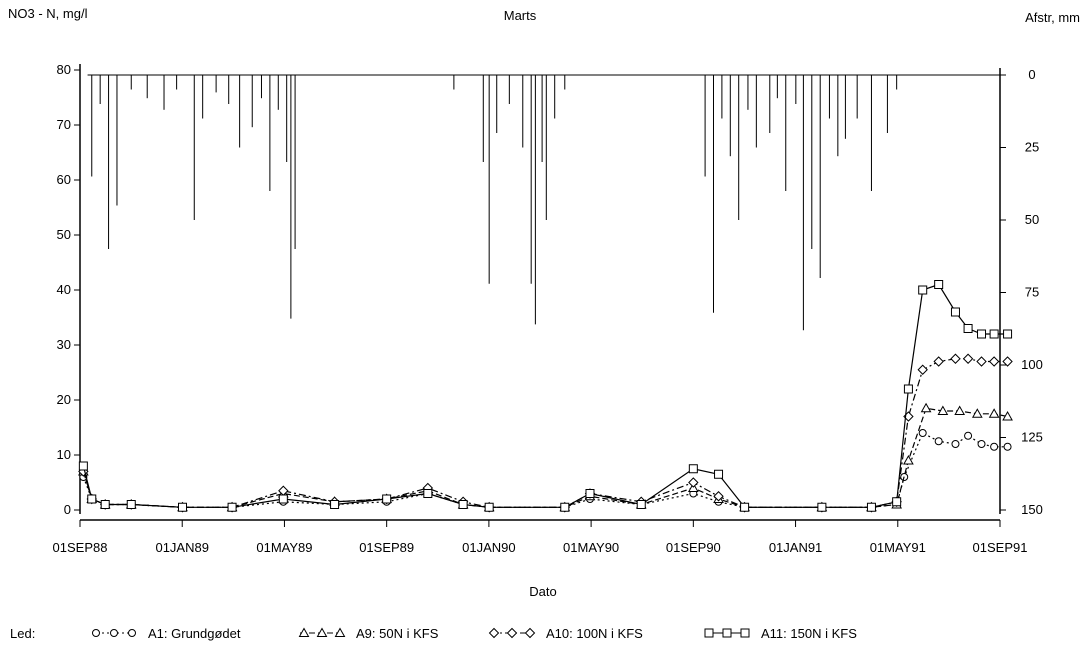  I want to click on x-tick-label: 01SEP88, so click(80, 547).